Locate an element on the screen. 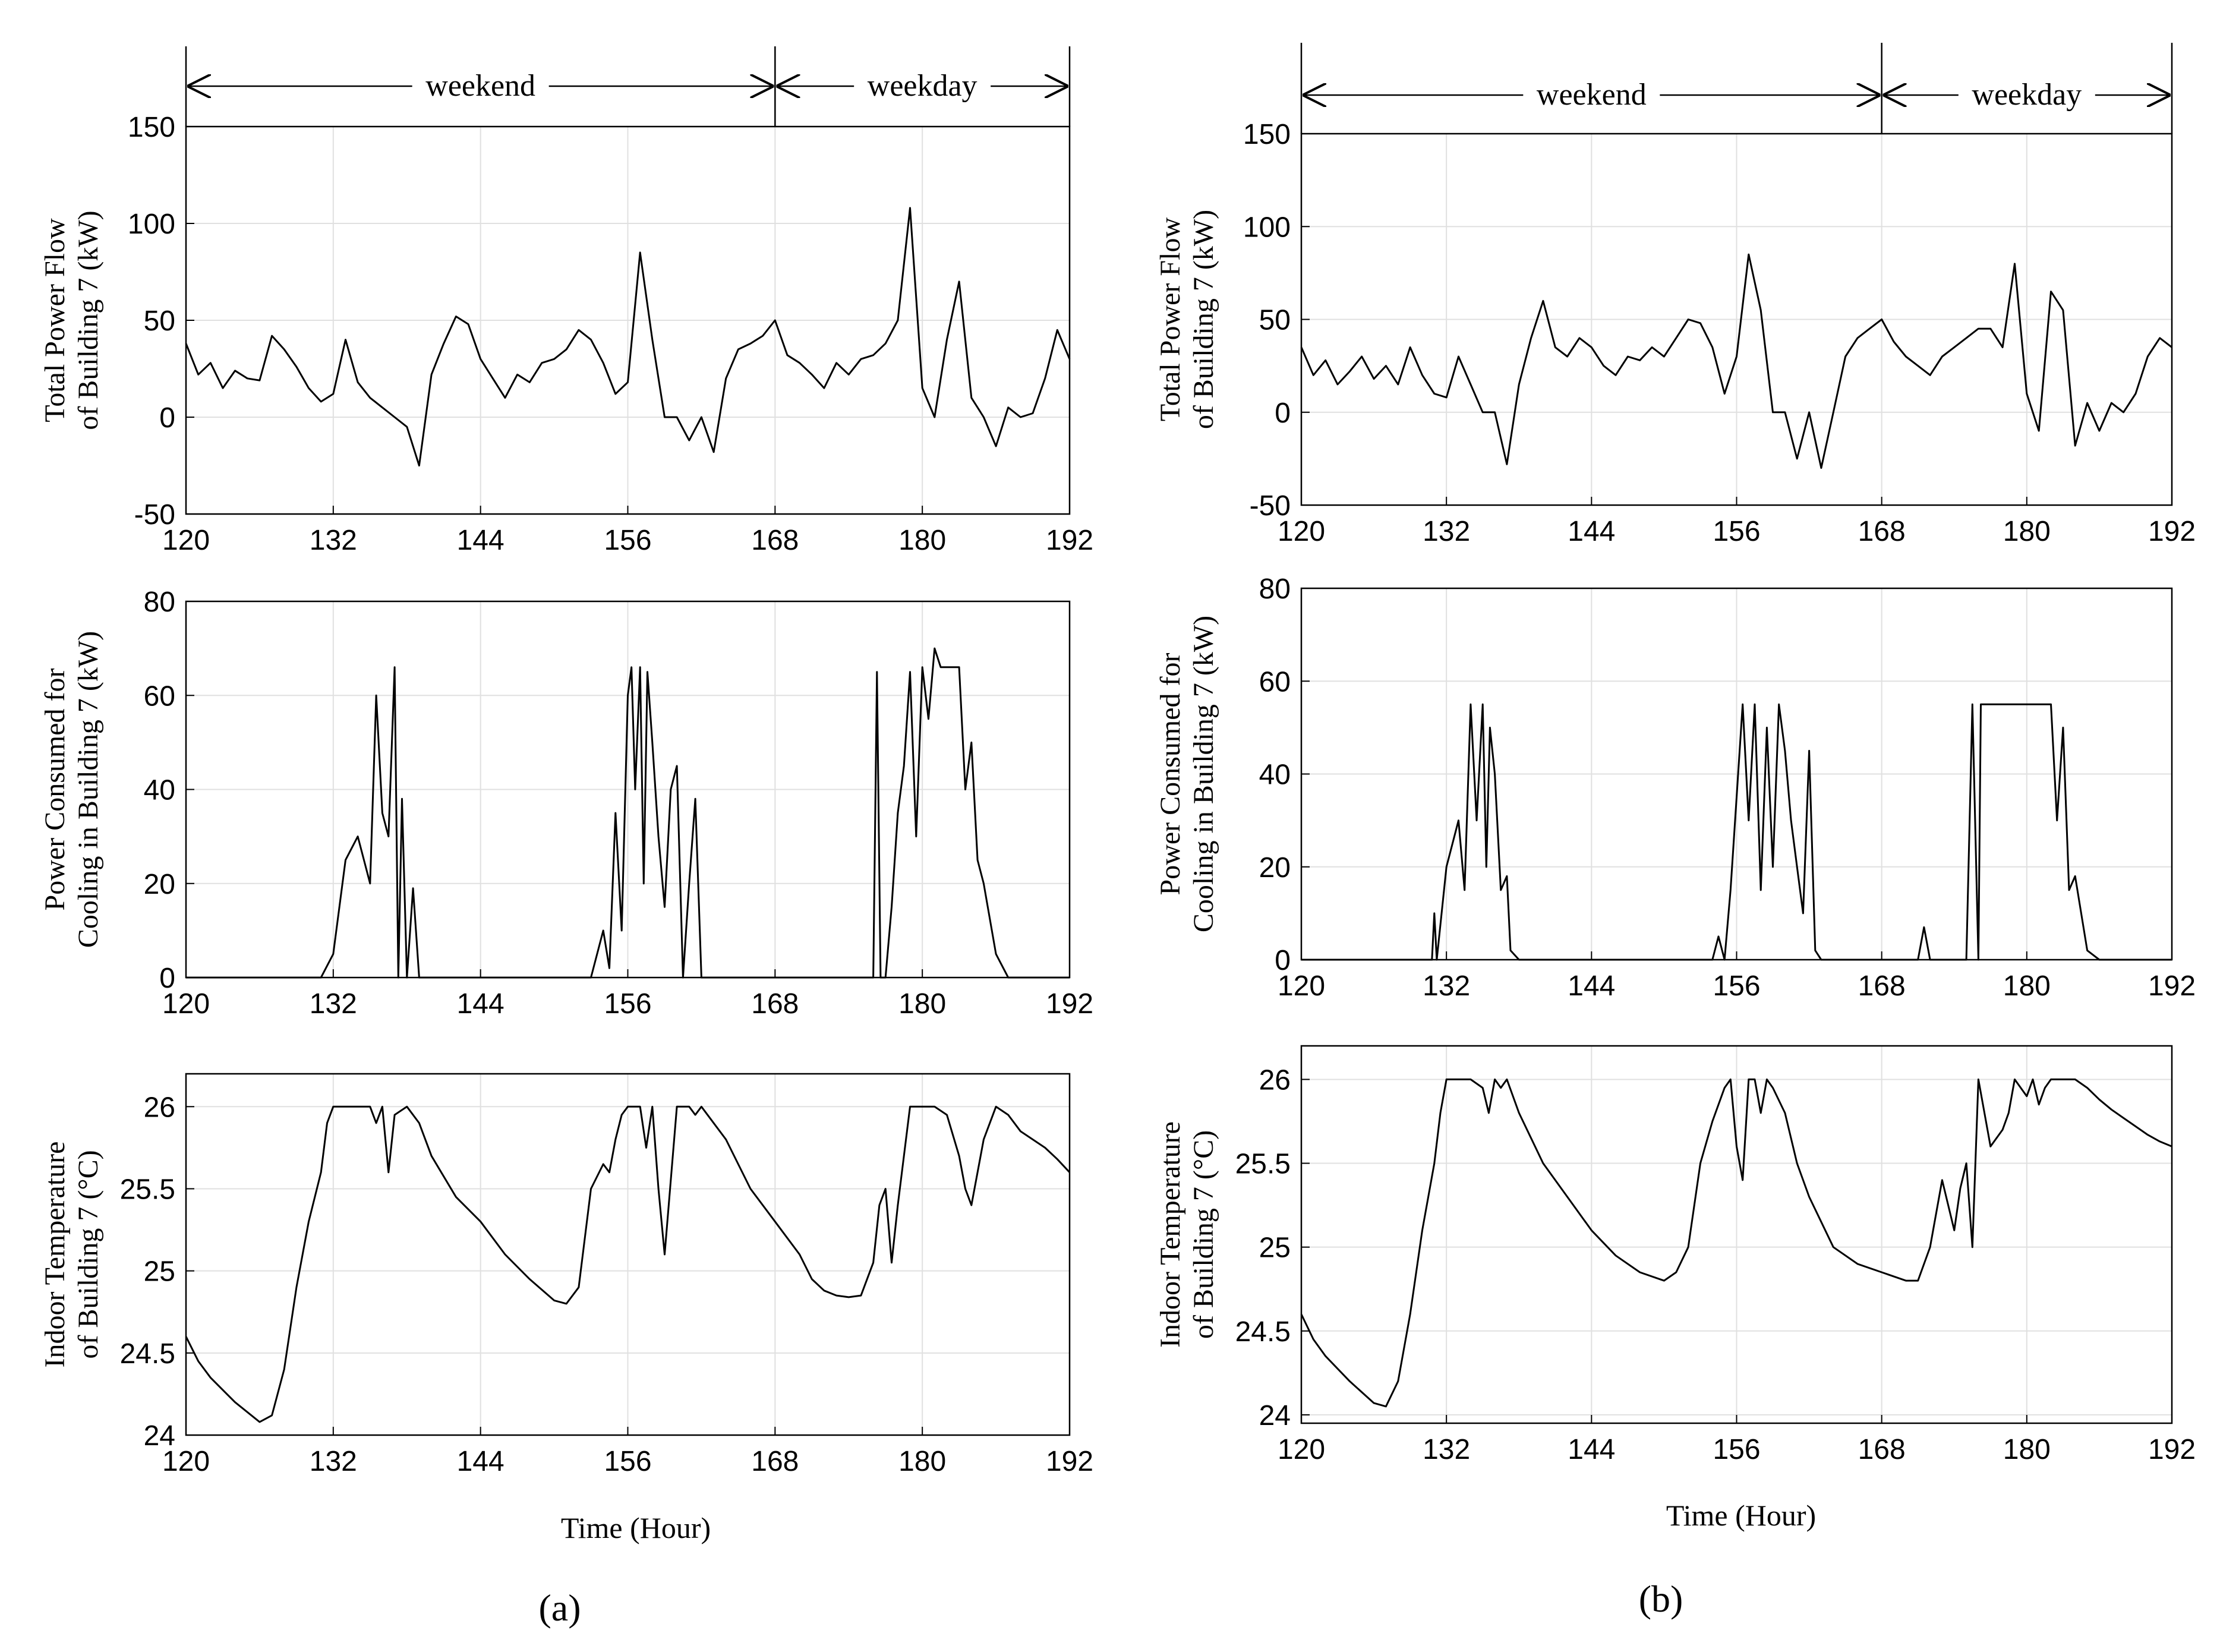 The width and height of the screenshot is (2220, 1652). panel-label-a: (a) is located at coordinates (559, 1608).